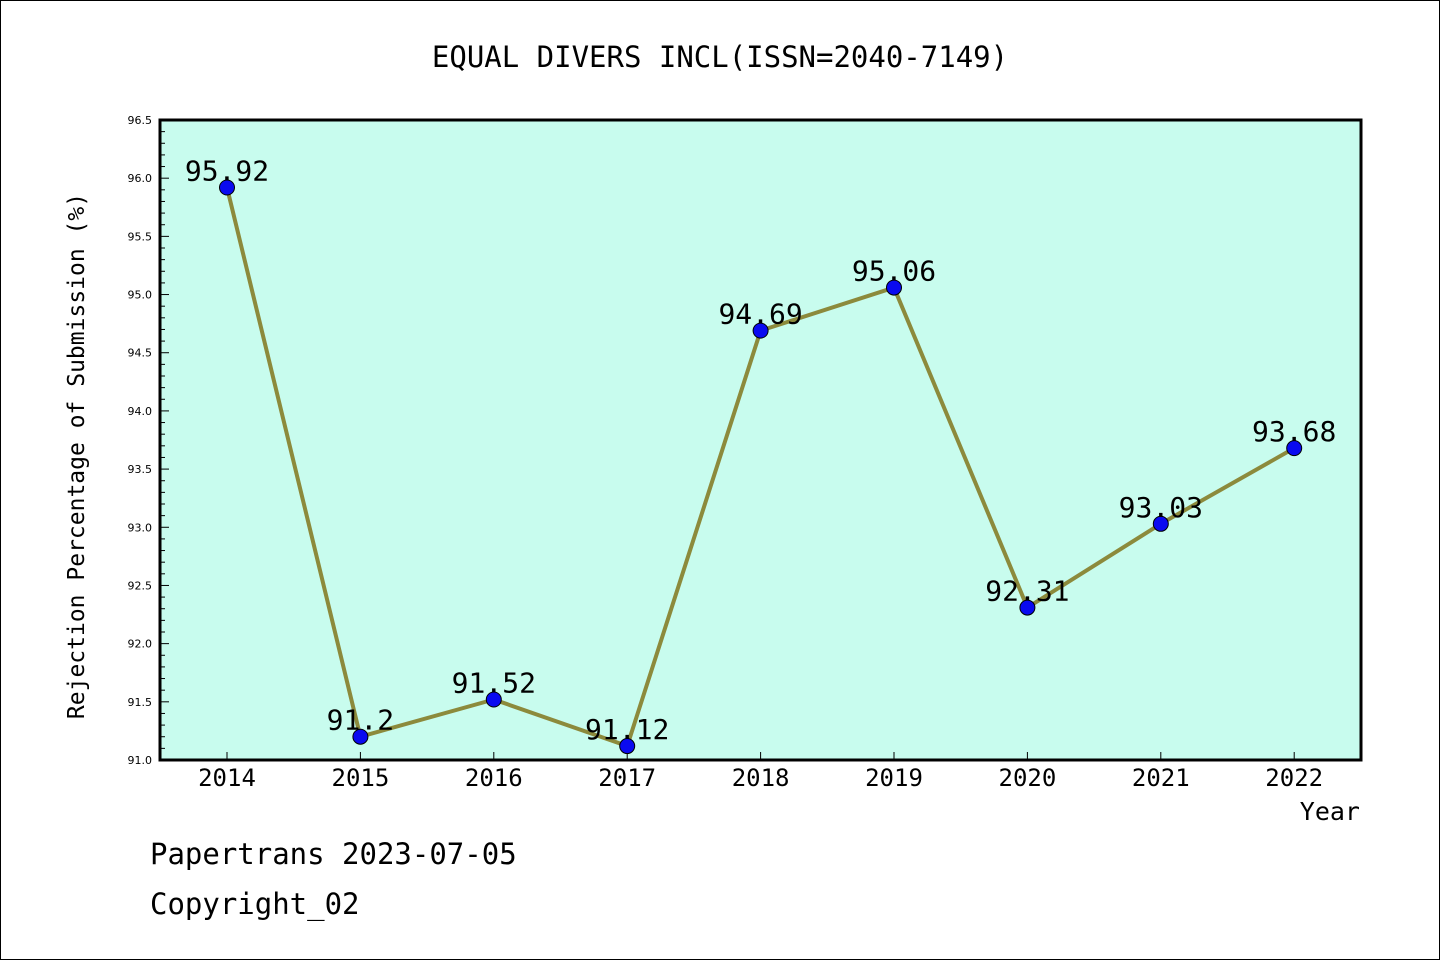  Describe the element at coordinates (140, 469) in the screenshot. I see `y-tick-label: 93.5` at that location.